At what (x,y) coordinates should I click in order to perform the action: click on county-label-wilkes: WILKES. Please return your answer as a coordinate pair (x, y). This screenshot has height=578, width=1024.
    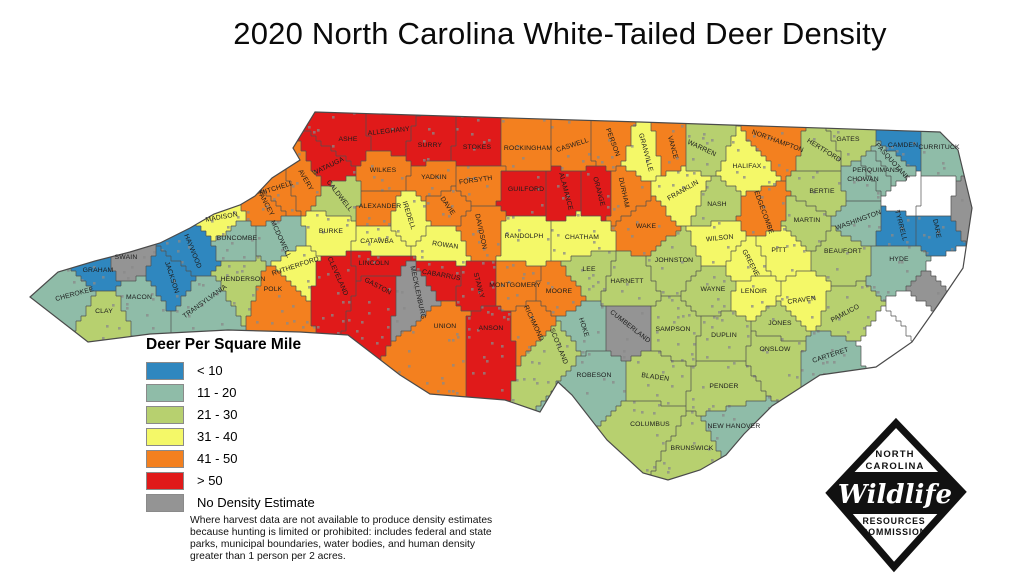
    Looking at the image, I should click on (383, 170).